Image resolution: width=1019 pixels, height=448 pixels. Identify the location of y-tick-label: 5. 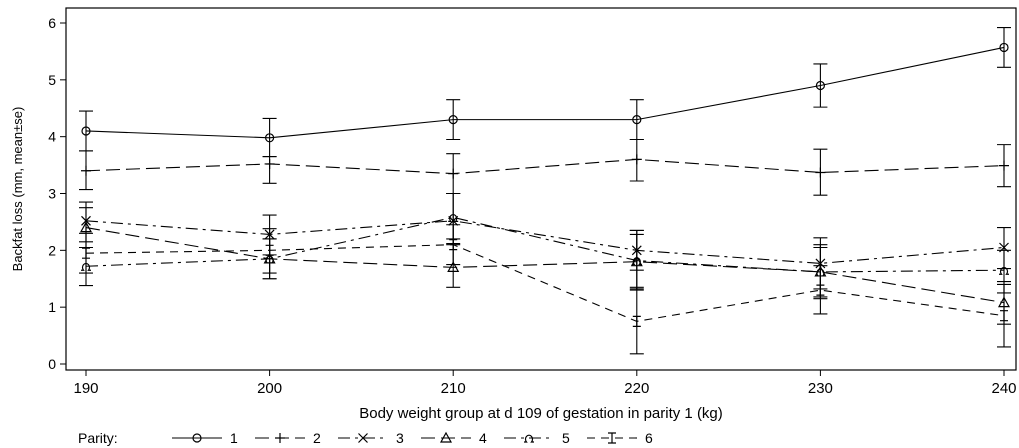
(52, 80).